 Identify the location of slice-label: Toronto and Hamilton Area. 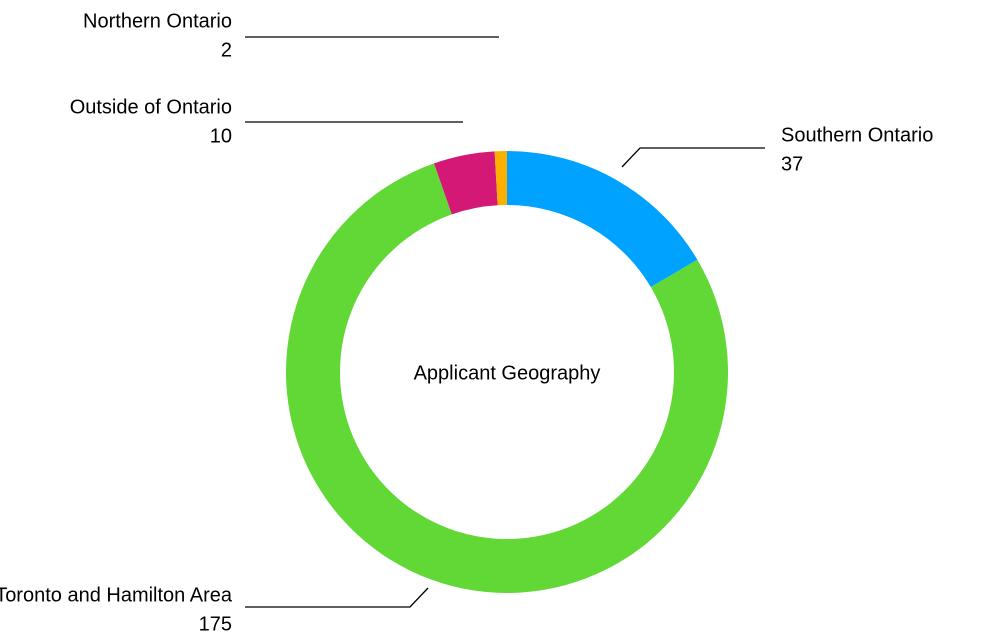
(116, 595).